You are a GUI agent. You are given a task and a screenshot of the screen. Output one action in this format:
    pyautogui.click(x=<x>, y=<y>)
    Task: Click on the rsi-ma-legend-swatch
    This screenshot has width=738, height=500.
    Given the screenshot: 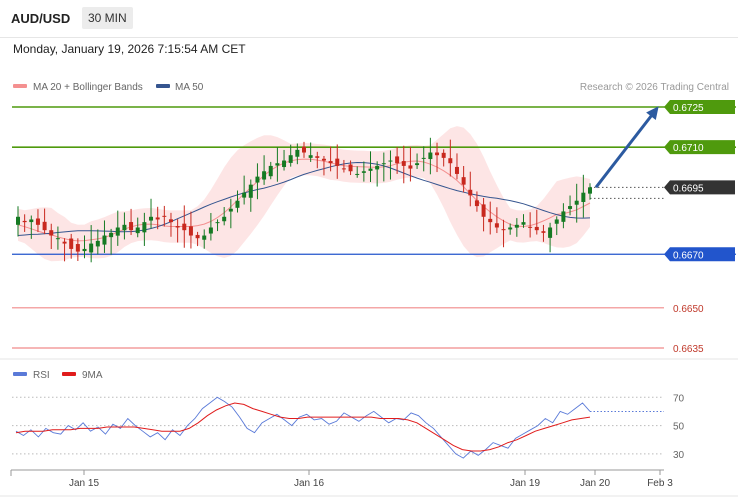 What is the action you would take?
    pyautogui.click(x=69, y=374)
    